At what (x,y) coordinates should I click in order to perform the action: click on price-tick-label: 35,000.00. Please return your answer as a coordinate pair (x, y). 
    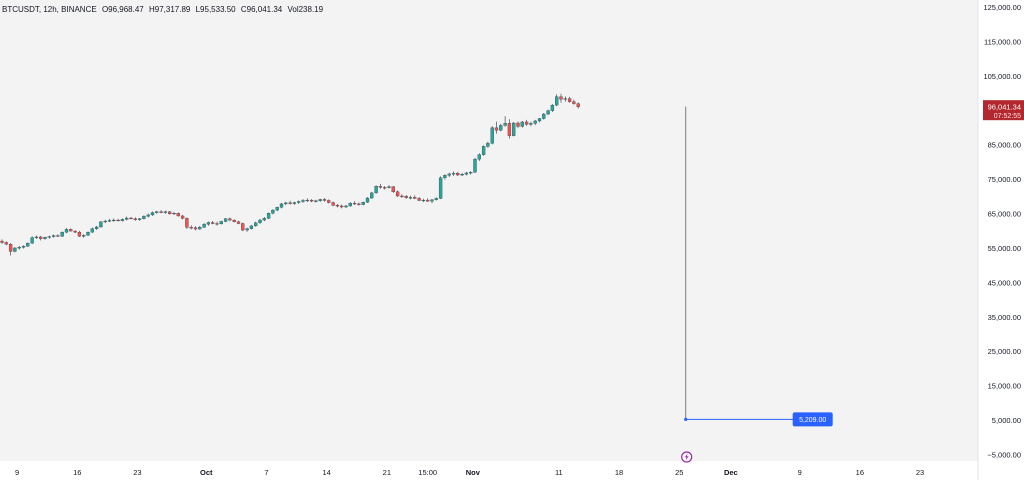
    Looking at the image, I should click on (1004, 317).